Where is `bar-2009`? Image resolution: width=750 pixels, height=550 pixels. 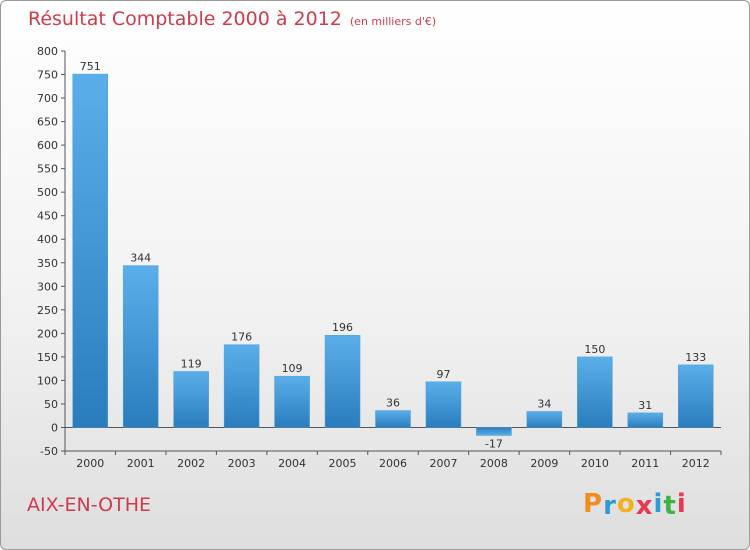 bar-2009 is located at coordinates (544, 419).